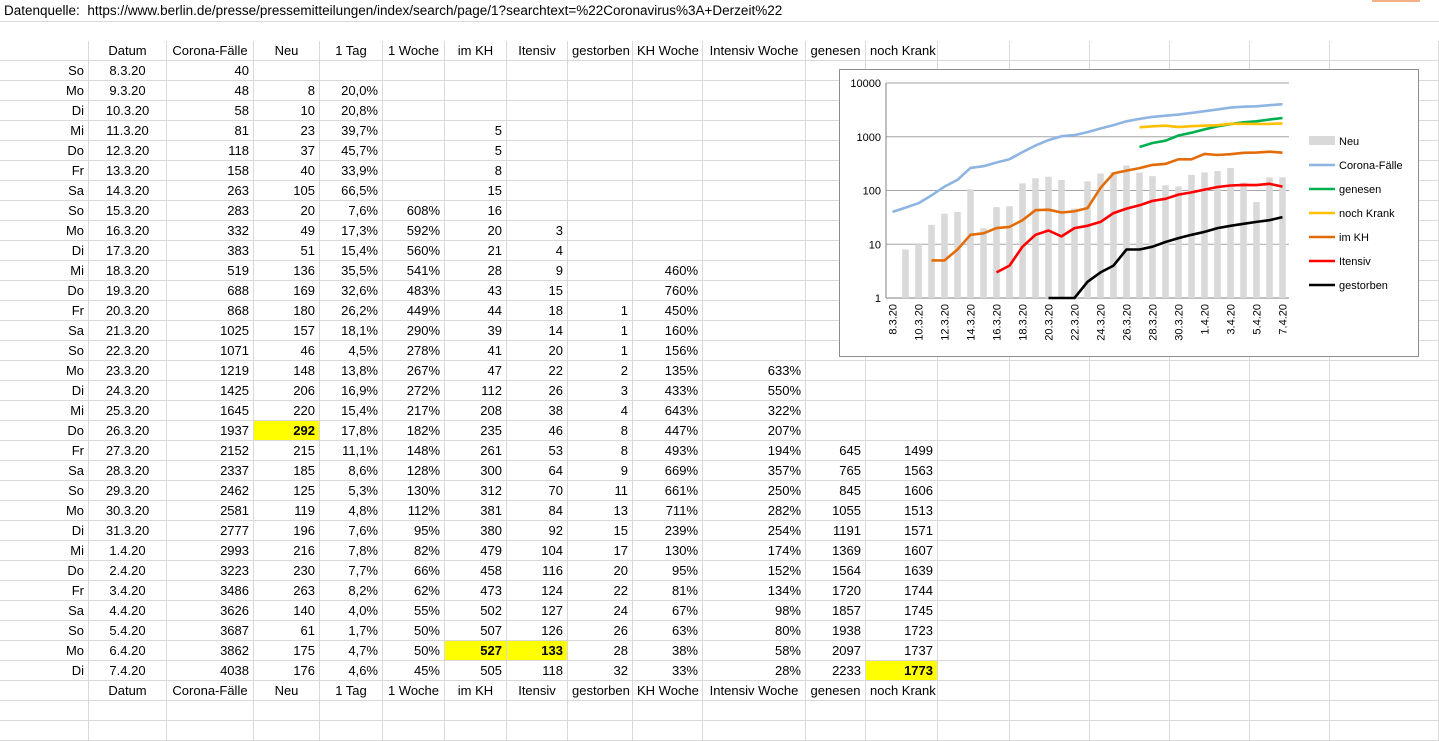 The image size is (1439, 741). What do you see at coordinates (476, 571) in the screenshot?
I see `table-cell: 458` at bounding box center [476, 571].